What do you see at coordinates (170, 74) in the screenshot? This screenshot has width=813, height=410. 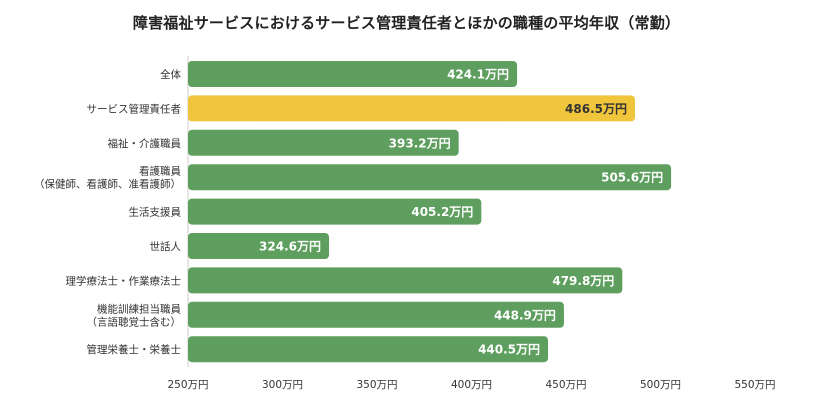 I see `category-label: 全体` at bounding box center [170, 74].